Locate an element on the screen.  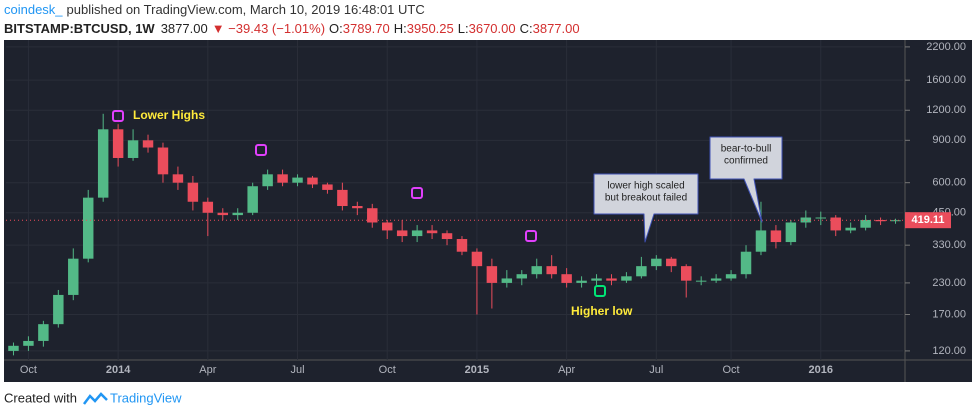
y-tick-label: 1200.00 is located at coordinates (946, 110).